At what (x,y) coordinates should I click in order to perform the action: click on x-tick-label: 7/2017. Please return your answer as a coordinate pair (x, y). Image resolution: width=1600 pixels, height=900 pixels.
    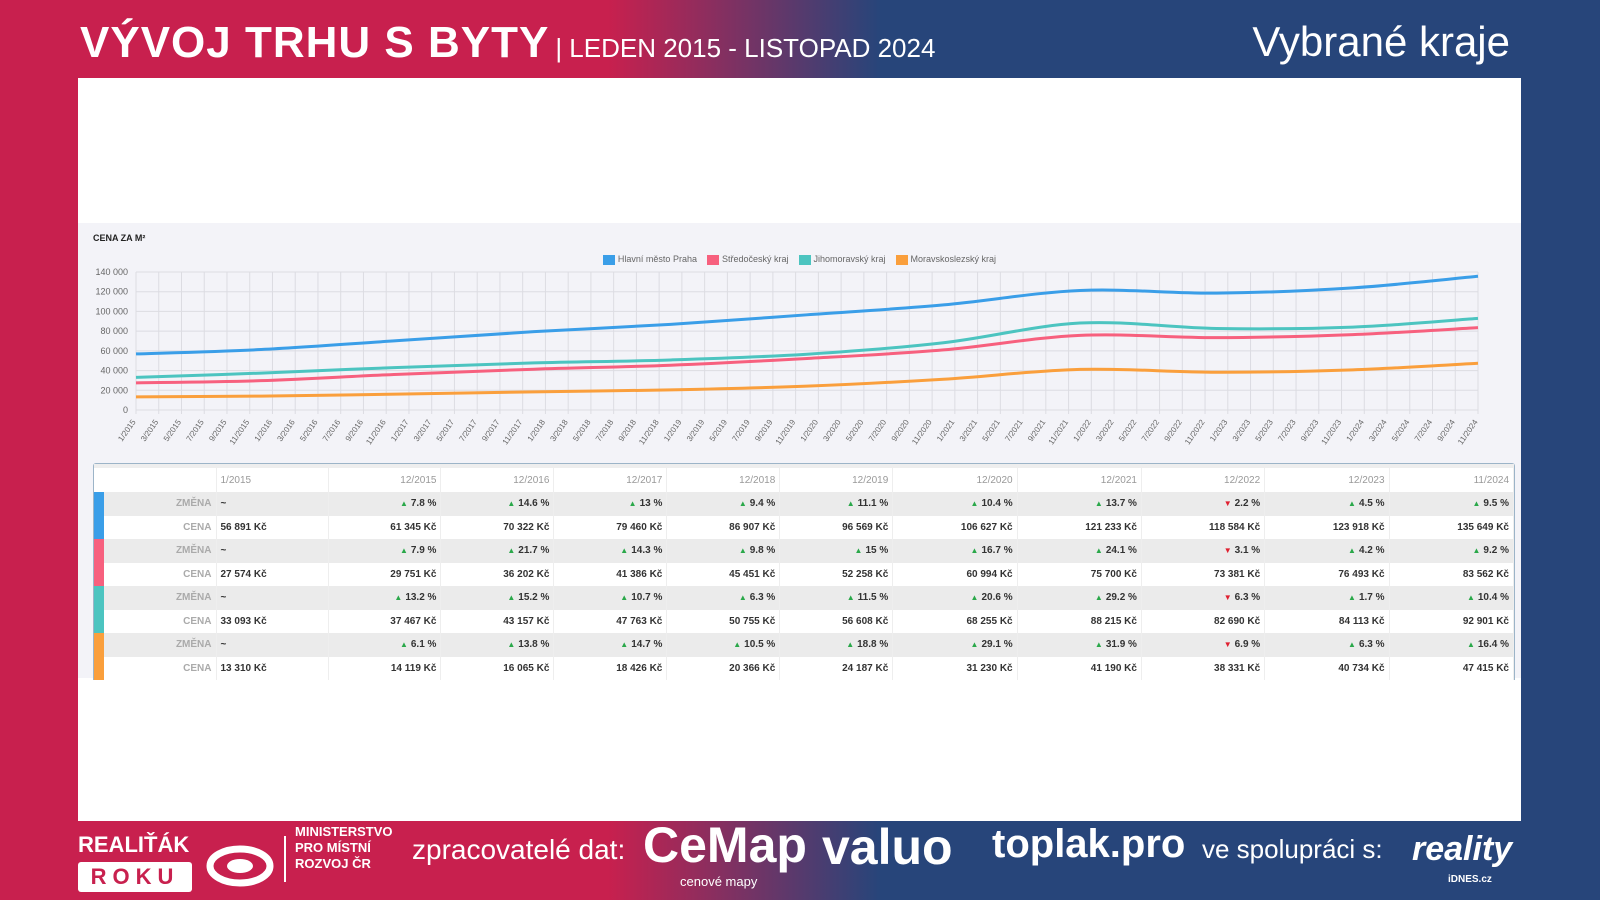
    Looking at the image, I should click on (468, 431).